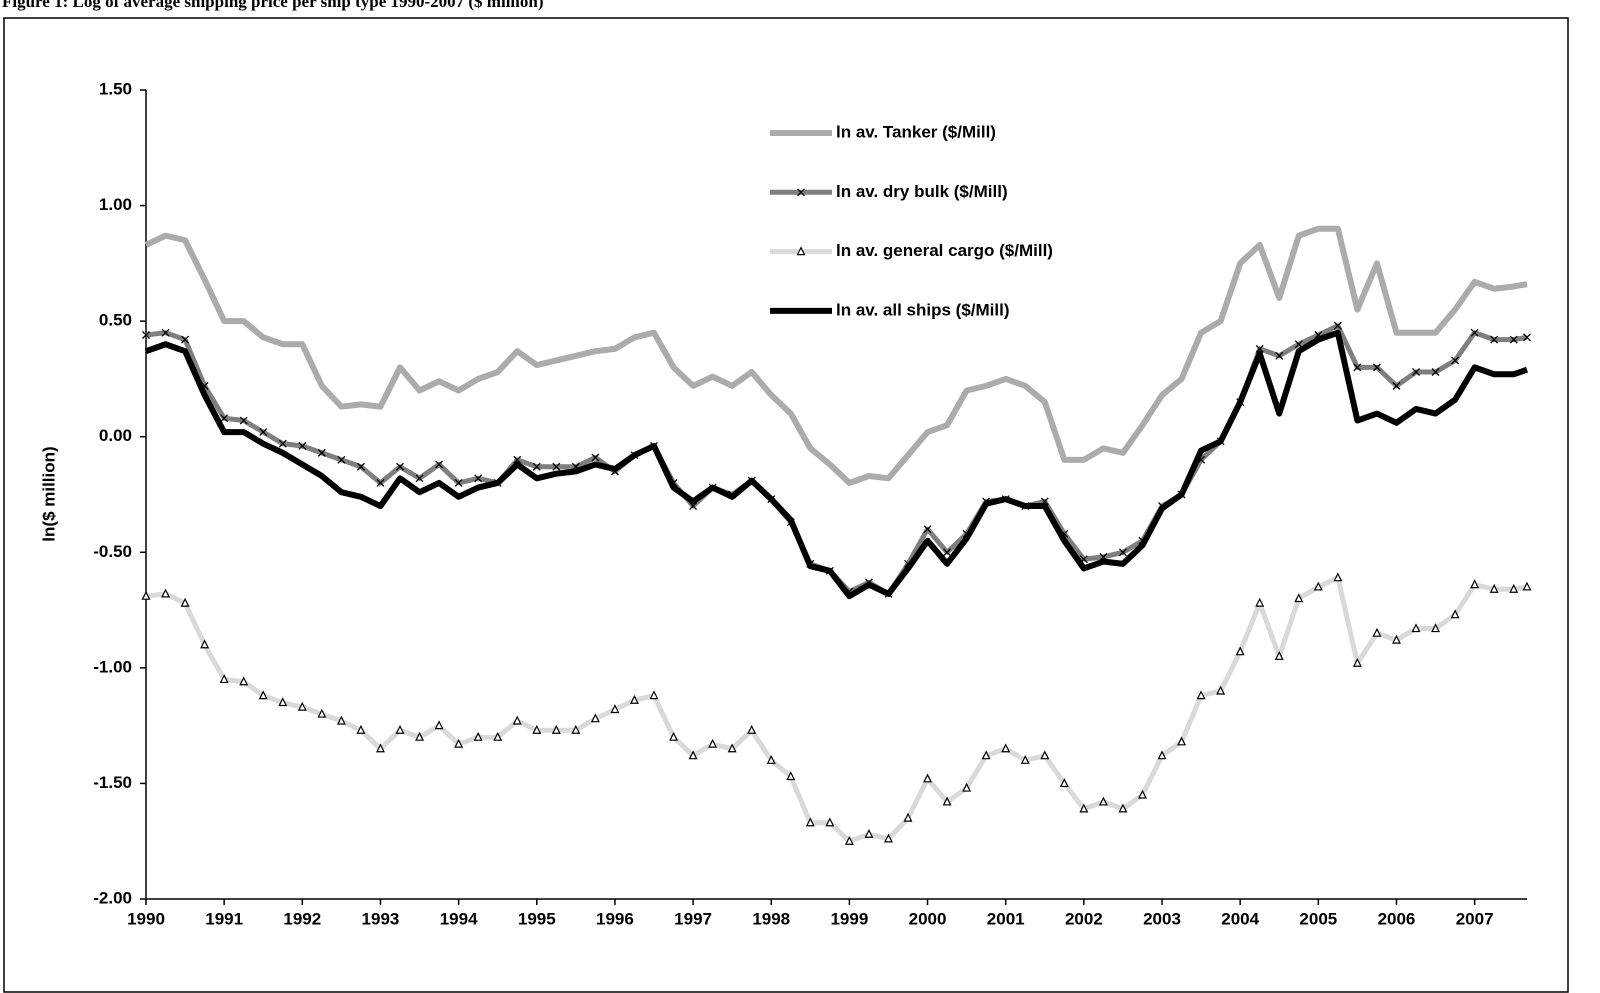  Describe the element at coordinates (1397, 918) in the screenshot. I see `x-tick-label: 2006` at that location.